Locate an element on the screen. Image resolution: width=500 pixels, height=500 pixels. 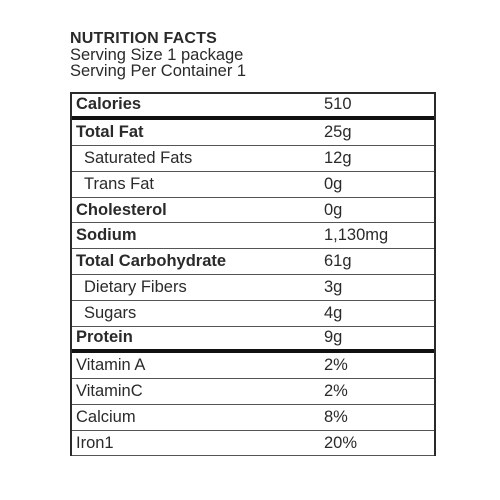
nutrient-value: 1,130mg is located at coordinates (356, 235).